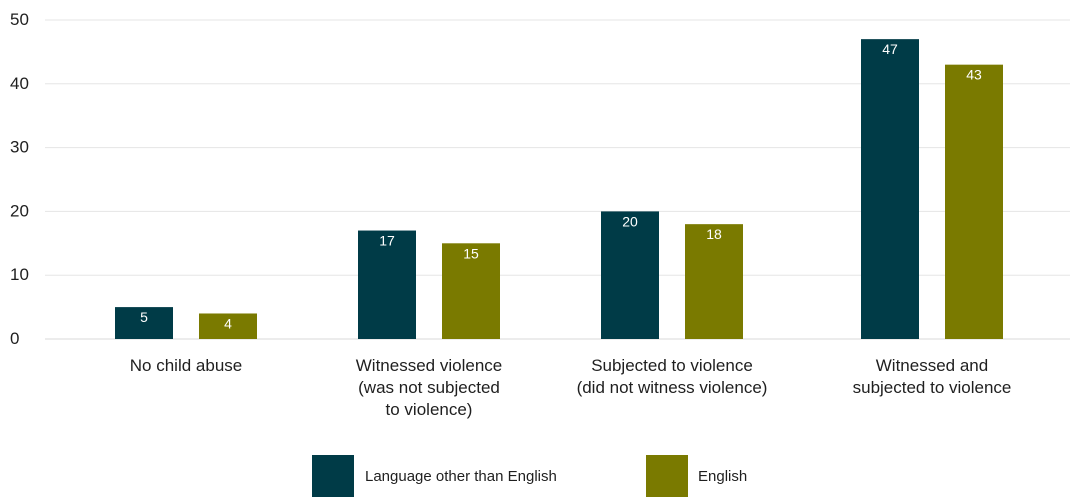 The image size is (1073, 497). I want to click on y-tick-label: 40, so click(19, 83).